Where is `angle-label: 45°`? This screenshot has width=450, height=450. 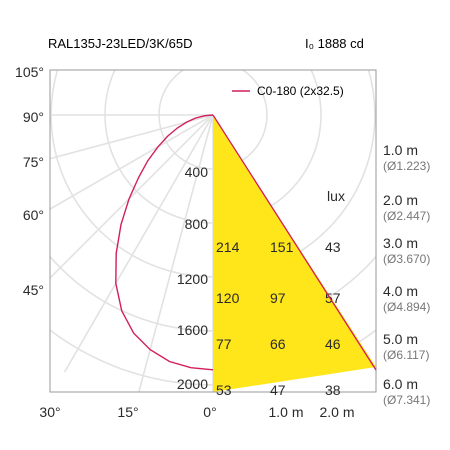 angle-label: 45° is located at coordinates (33, 290).